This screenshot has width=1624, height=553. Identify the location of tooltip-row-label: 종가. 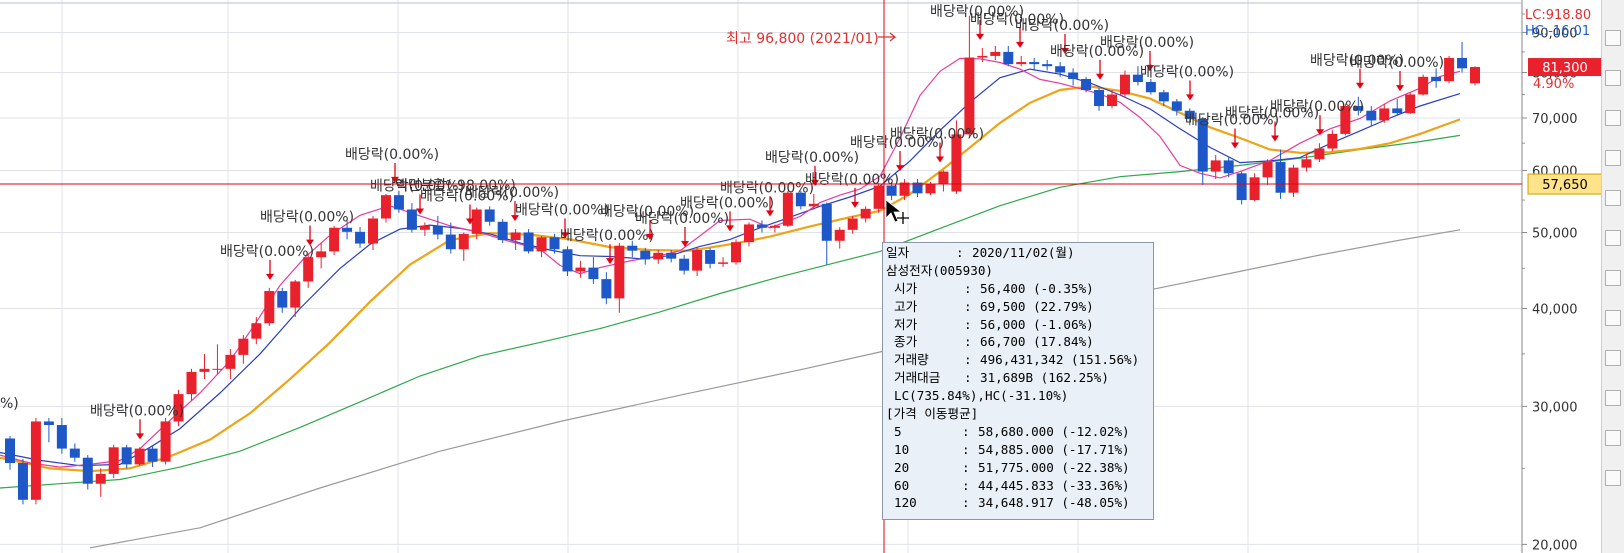
(906, 342).